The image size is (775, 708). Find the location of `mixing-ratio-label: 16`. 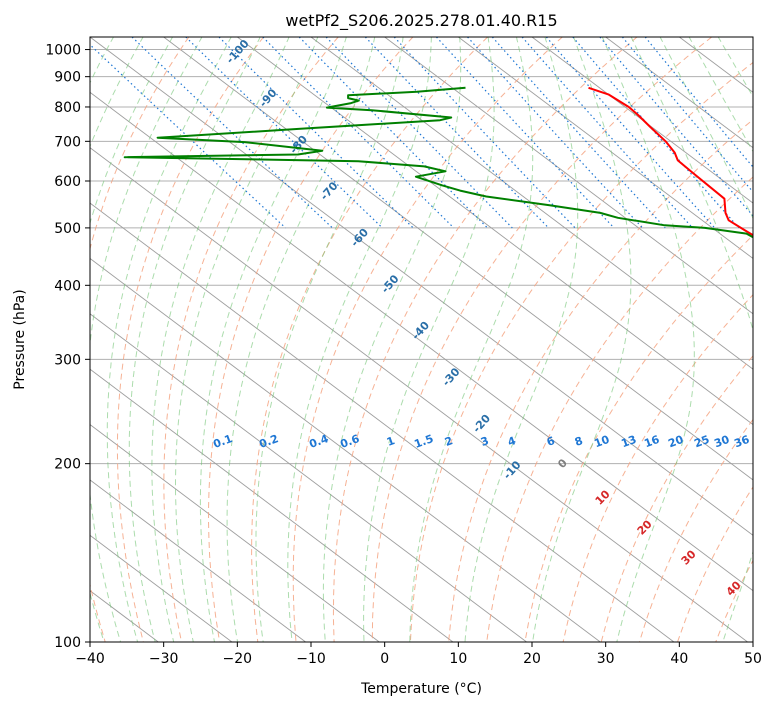

mixing-ratio-label: 16 is located at coordinates (651, 442).